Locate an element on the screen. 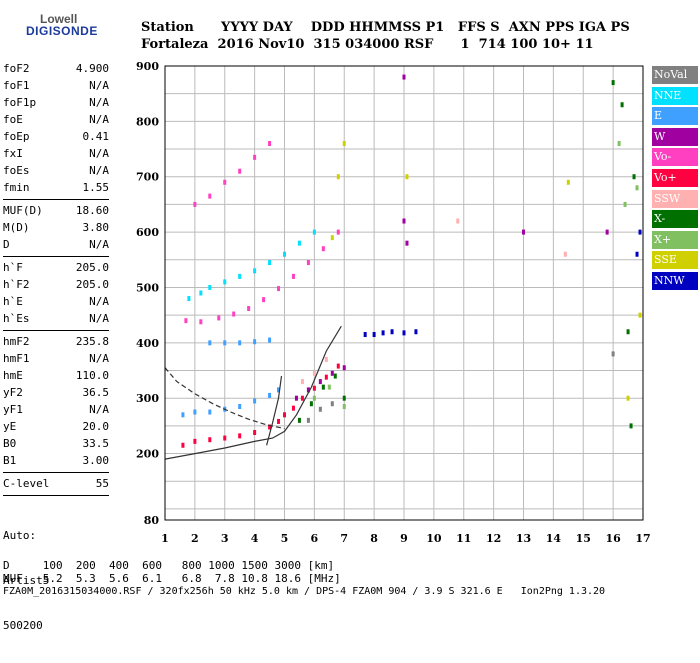 The image size is (700, 663). x-tick-label: 13 is located at coordinates (523, 538).